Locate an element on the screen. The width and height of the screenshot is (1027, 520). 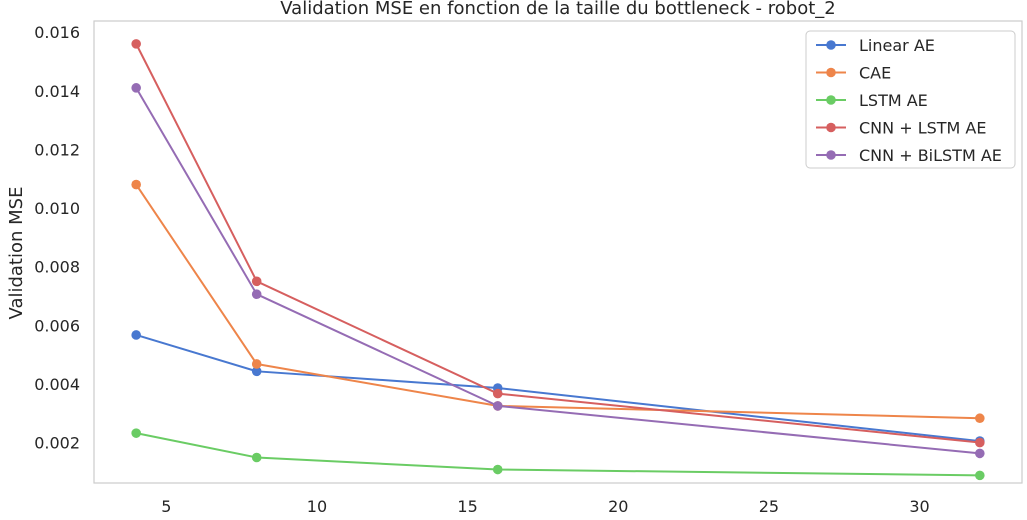
y-tick-label: 0.006 is located at coordinates (57, 325).